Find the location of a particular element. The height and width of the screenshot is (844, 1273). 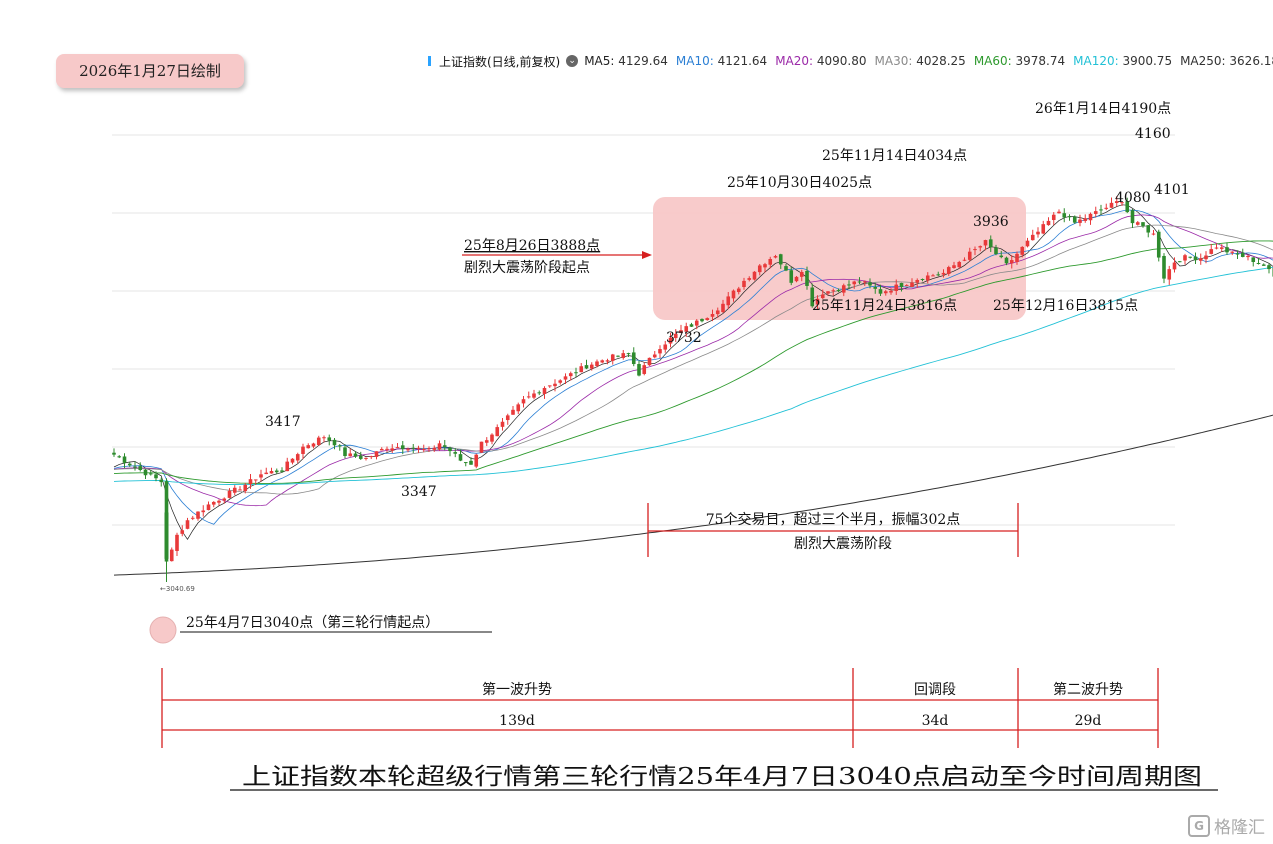

label-3732: 3732 is located at coordinates (684, 338).